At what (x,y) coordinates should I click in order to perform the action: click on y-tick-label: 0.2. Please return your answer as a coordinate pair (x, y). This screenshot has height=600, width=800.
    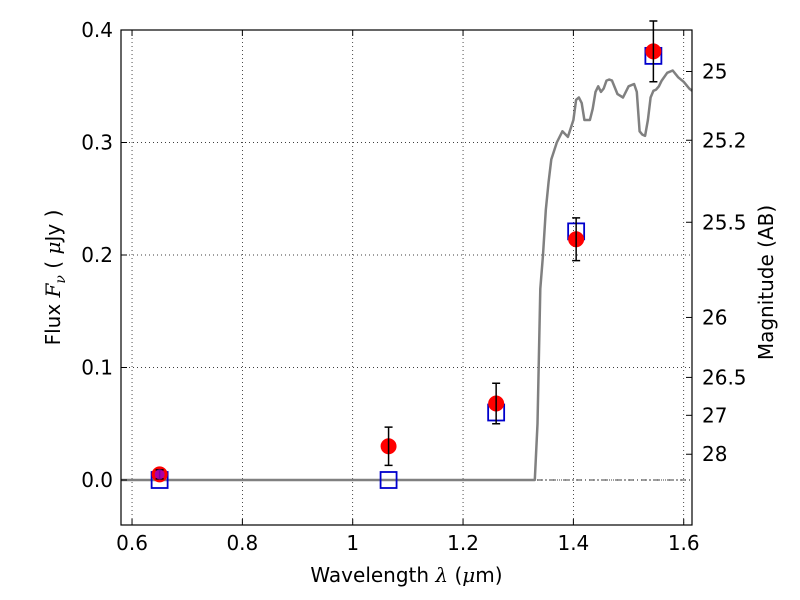
    Looking at the image, I should click on (97, 255).